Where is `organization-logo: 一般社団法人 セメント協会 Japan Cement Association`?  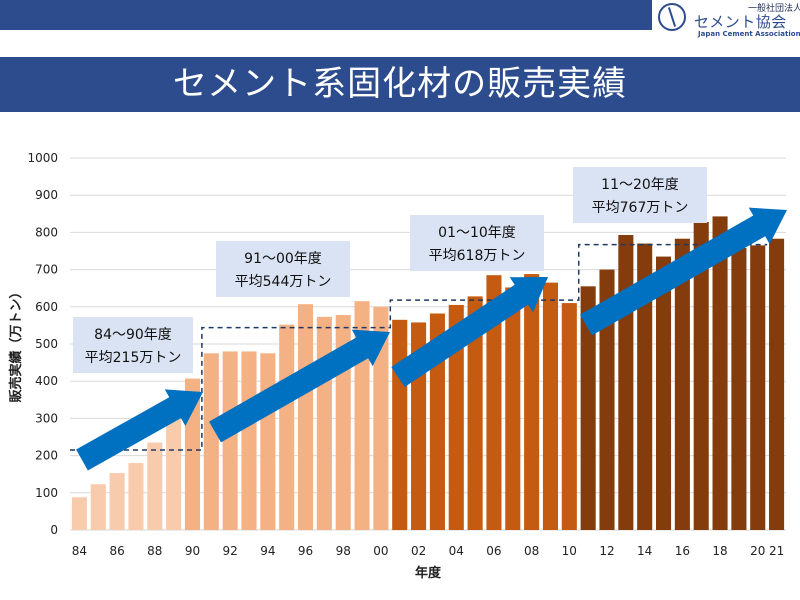 organization-logo: 一般社団法人 セメント協会 Japan Cement Association is located at coordinates (726, 21).